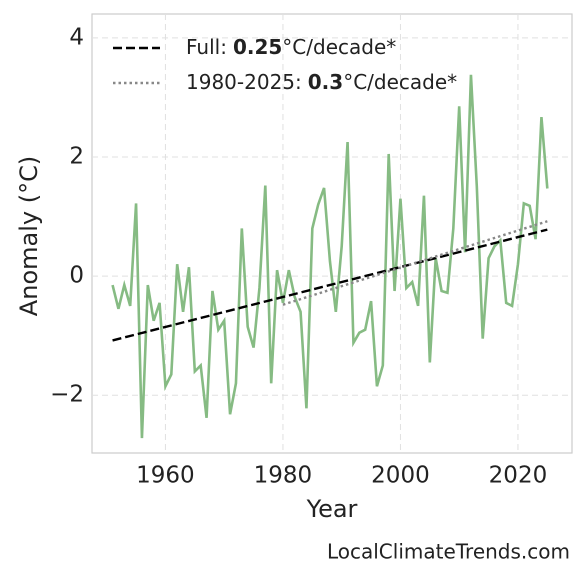 This screenshot has height=584, width=585. I want to click on y-tick-label: 2, so click(76, 156).